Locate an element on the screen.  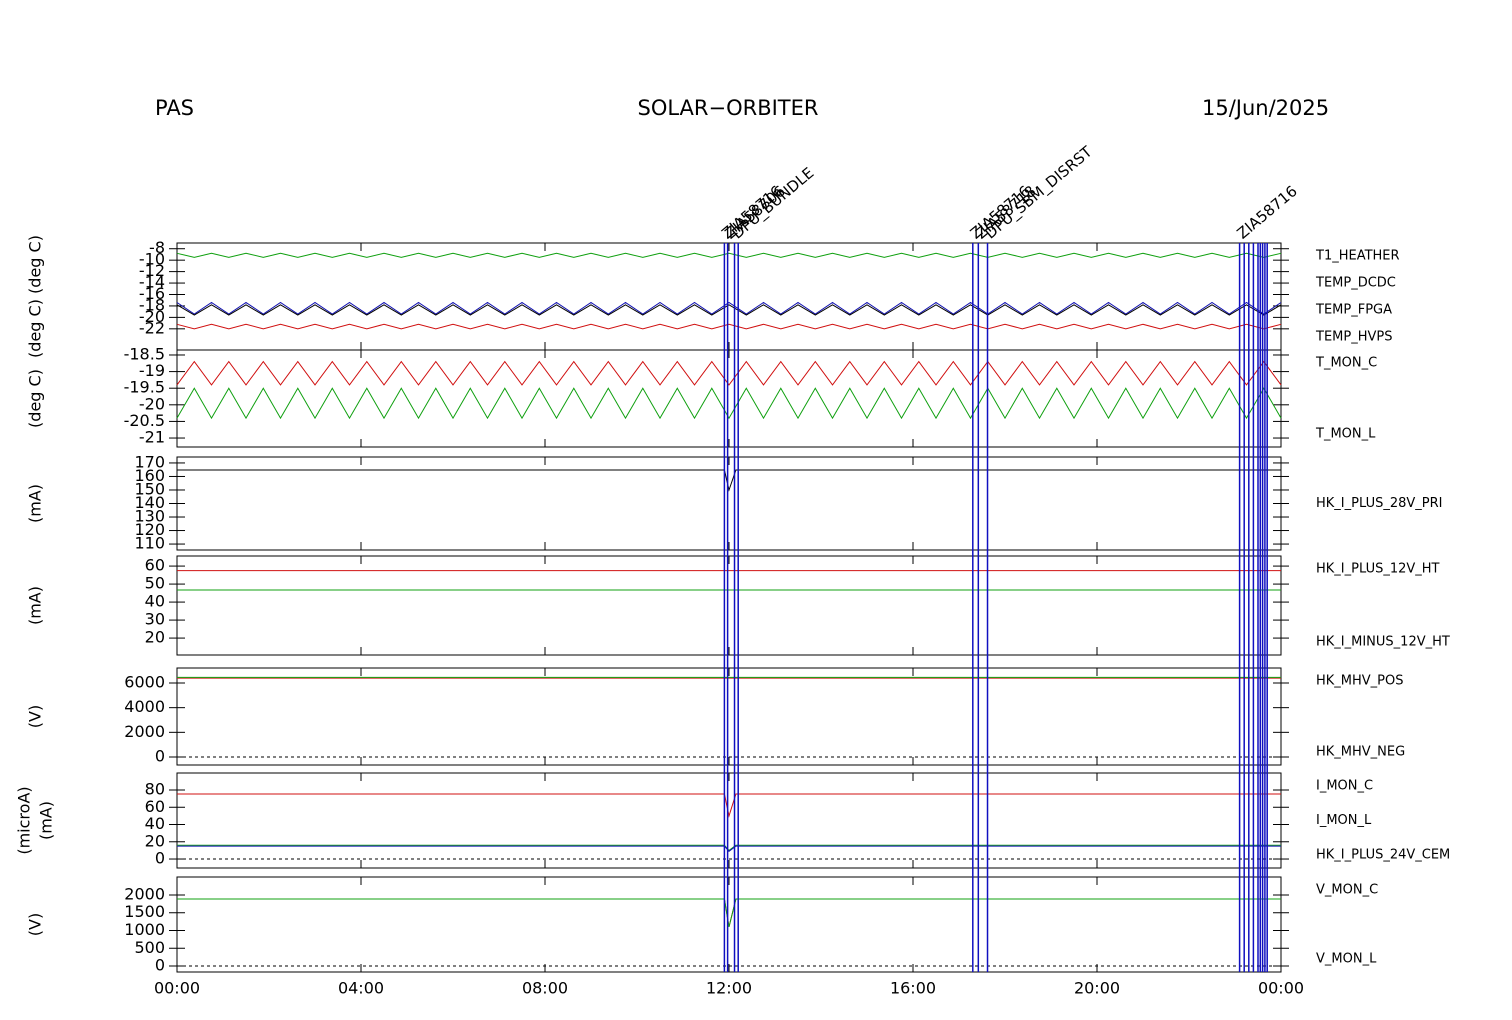
header-left: PAS is located at coordinates (174, 108).